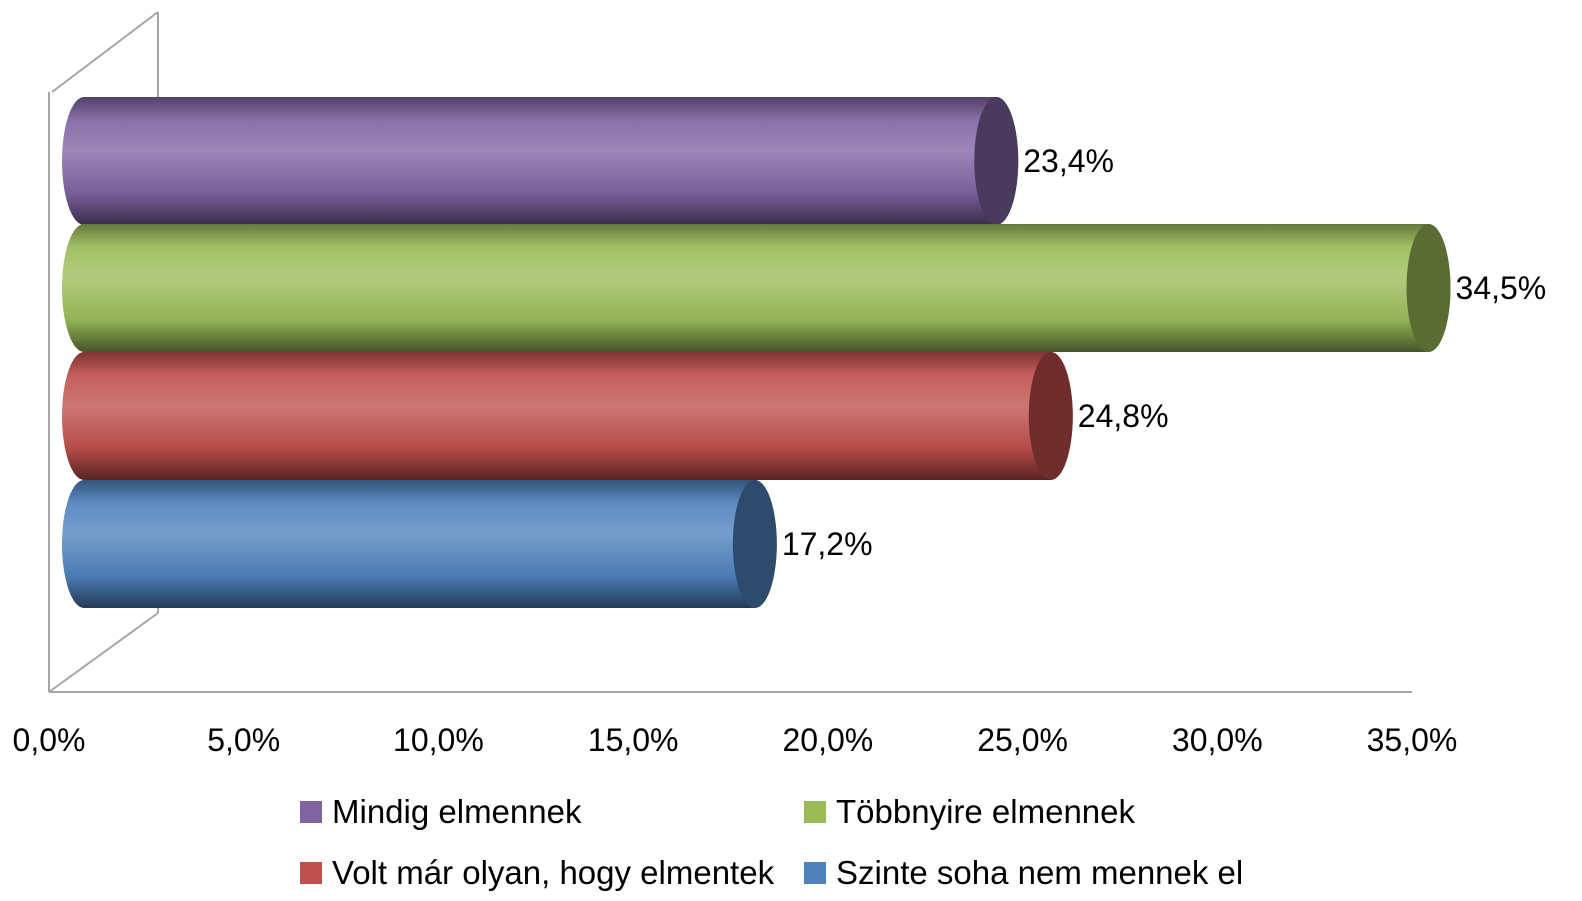 The width and height of the screenshot is (1582, 901). What do you see at coordinates (438, 740) in the screenshot?
I see `x-tick-label: 10,0%` at bounding box center [438, 740].